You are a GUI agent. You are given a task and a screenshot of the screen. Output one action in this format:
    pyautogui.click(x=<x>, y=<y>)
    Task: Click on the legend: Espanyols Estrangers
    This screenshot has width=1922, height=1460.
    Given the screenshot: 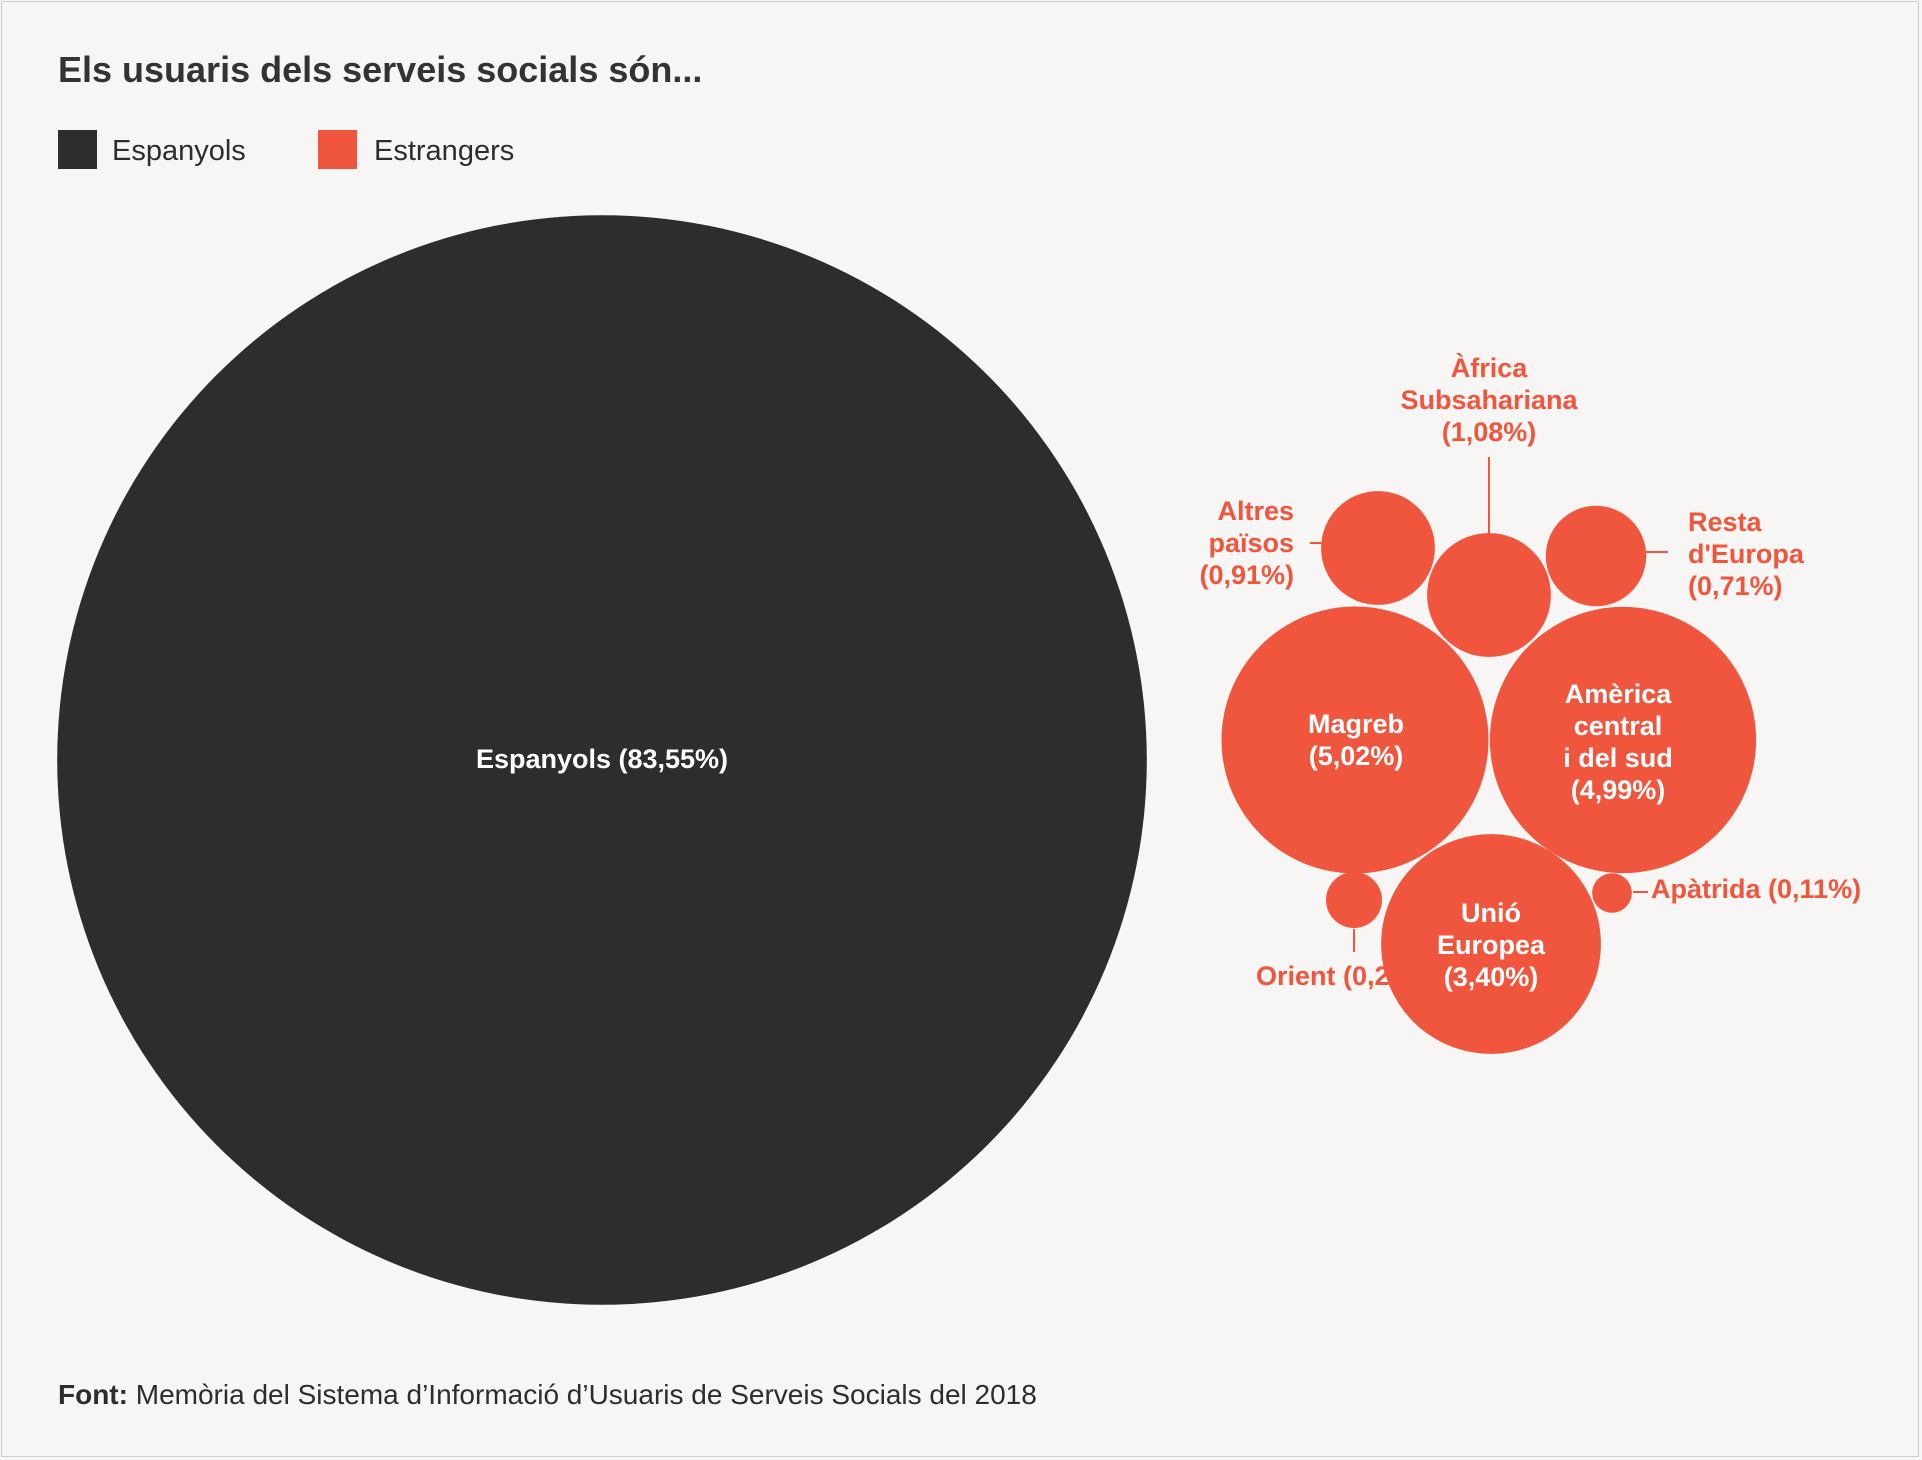 What is the action you would take?
    pyautogui.click(x=286, y=149)
    